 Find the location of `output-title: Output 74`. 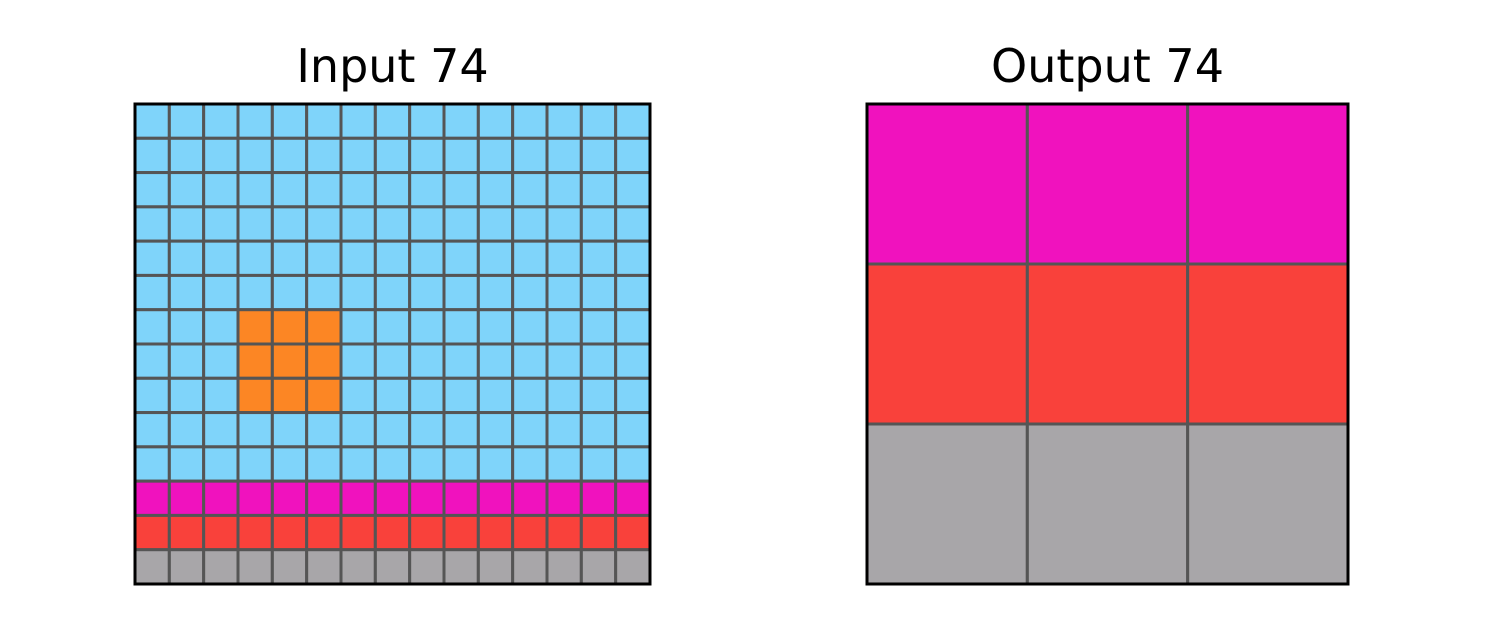

output-title: Output 74 is located at coordinates (1107, 66).